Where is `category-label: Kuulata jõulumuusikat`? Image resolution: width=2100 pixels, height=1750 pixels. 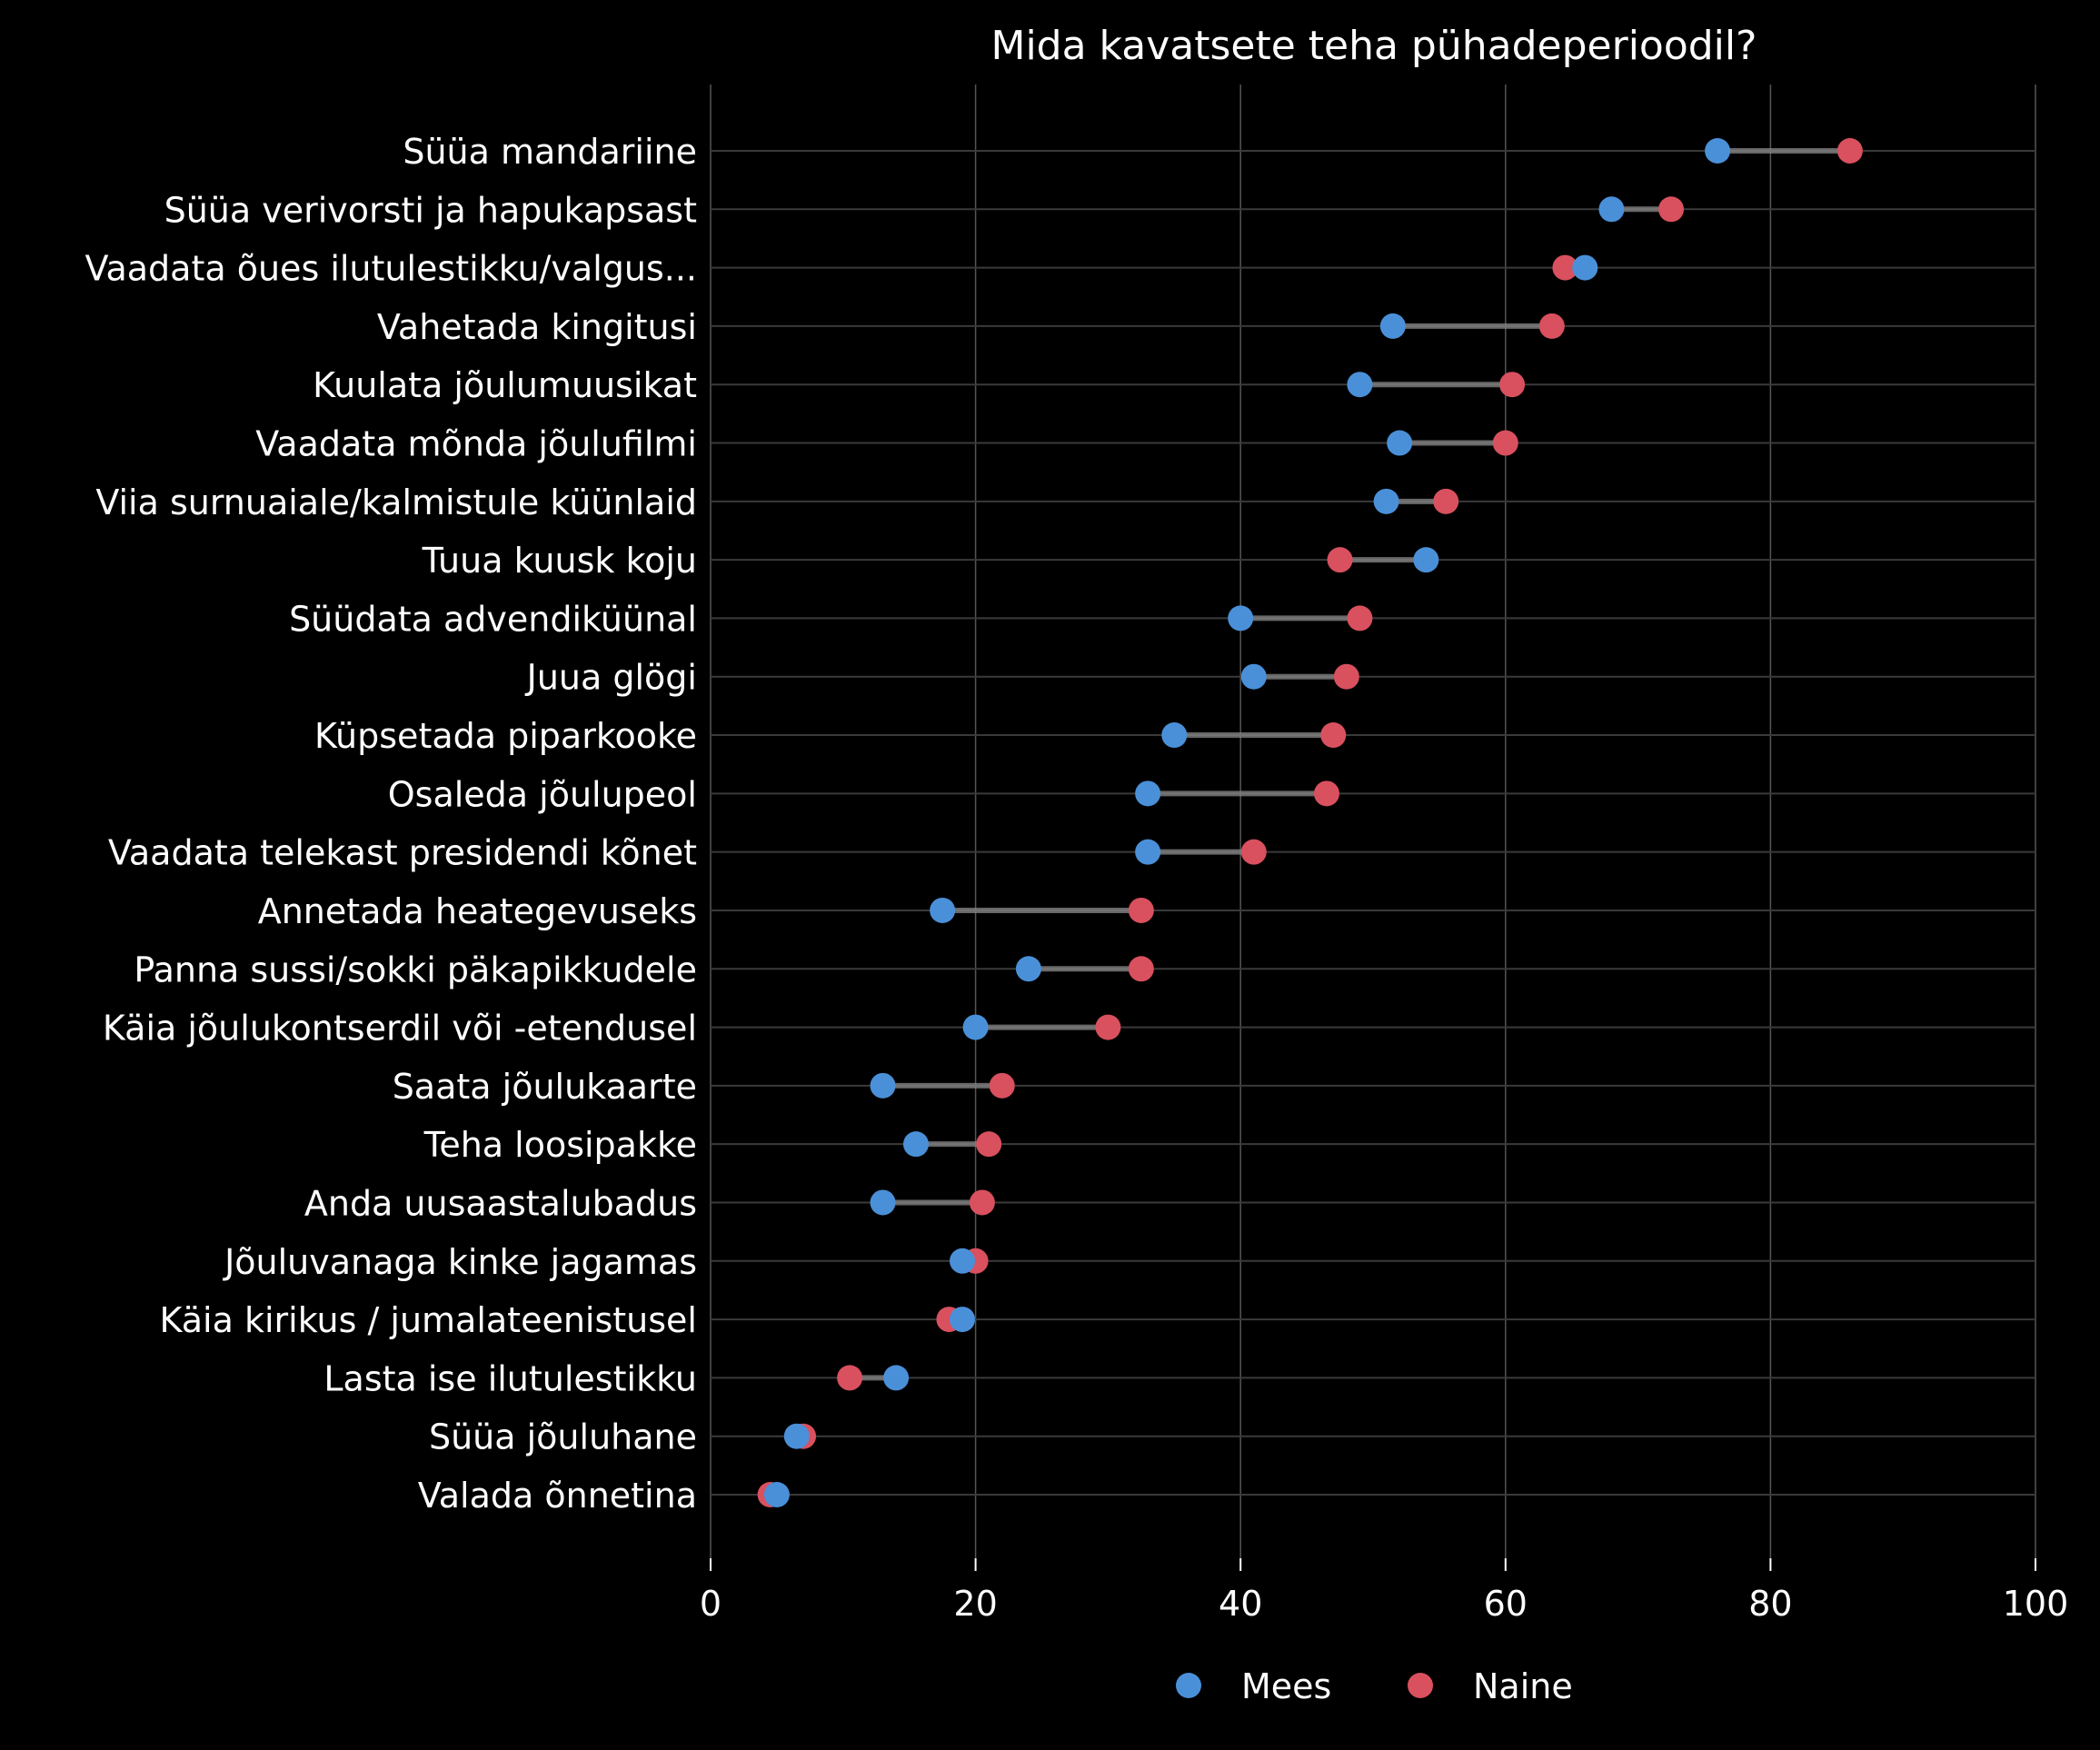 category-label: Kuulata jõulumuusikat is located at coordinates (505, 385).